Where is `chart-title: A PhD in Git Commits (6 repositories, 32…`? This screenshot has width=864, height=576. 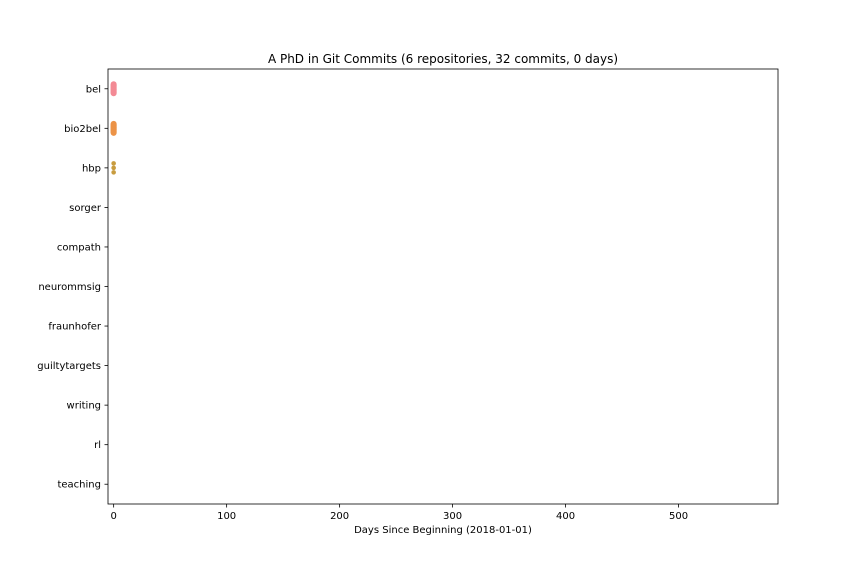 chart-title: A PhD in Git Commits (6 repositories, 32… is located at coordinates (443, 59).